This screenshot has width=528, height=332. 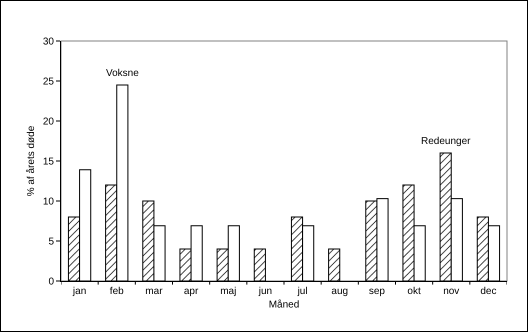 What do you see at coordinates (377, 291) in the screenshot?
I see `x-tick-label: sep` at bounding box center [377, 291].